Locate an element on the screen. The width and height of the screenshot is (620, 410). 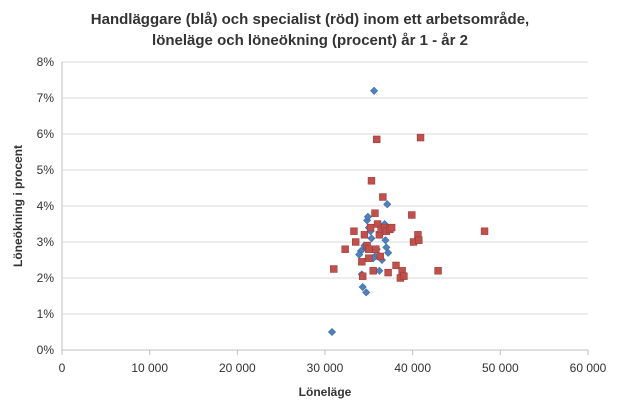
y-tick-label: 6% is located at coordinates (46, 134).